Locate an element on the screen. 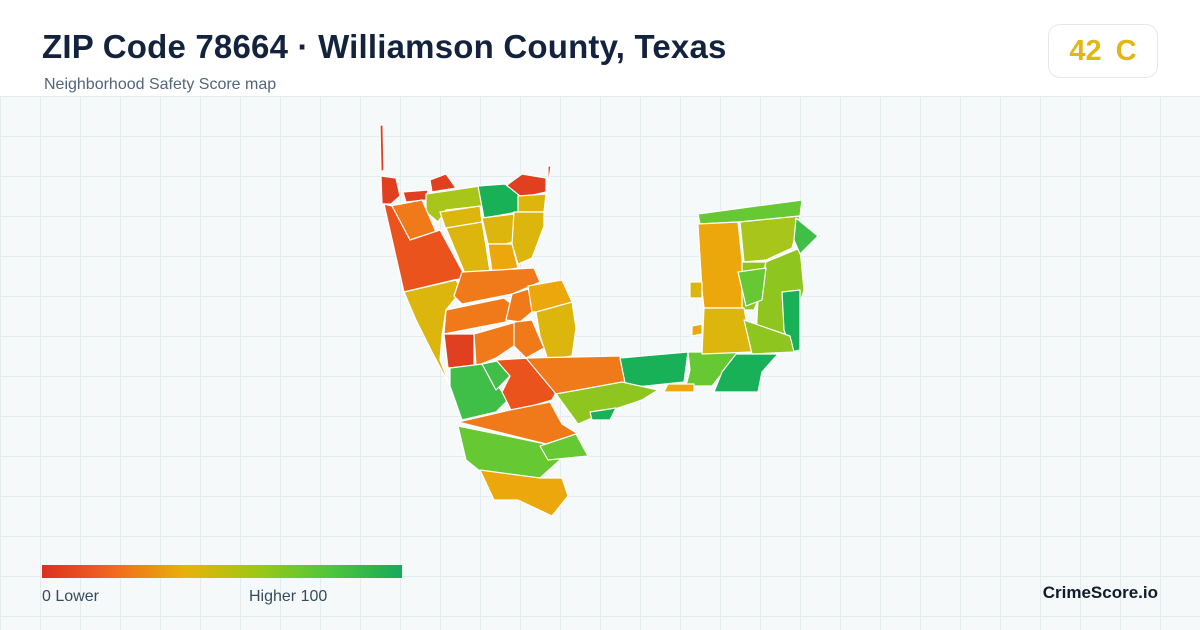 The image size is (1200, 630). legend-color-scale is located at coordinates (222, 571).